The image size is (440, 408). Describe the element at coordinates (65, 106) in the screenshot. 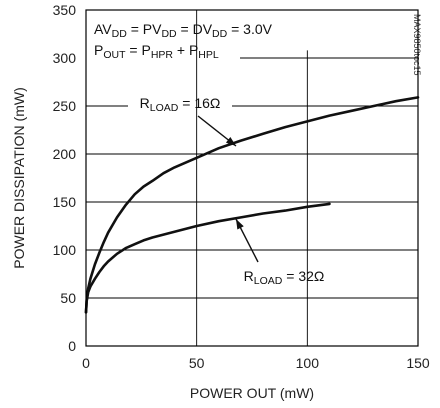

I see `y-tick-label-250: 250` at that location.